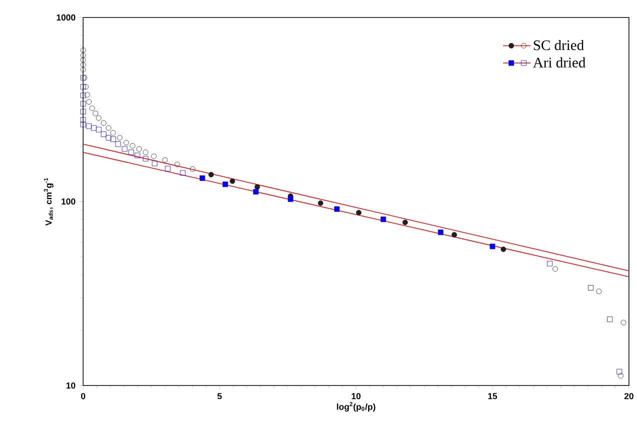 Image resolution: width=637 pixels, height=428 pixels. I want to click on x-axis-title: log$^{2}$(p$_{0}$/p), so click(356, 407).